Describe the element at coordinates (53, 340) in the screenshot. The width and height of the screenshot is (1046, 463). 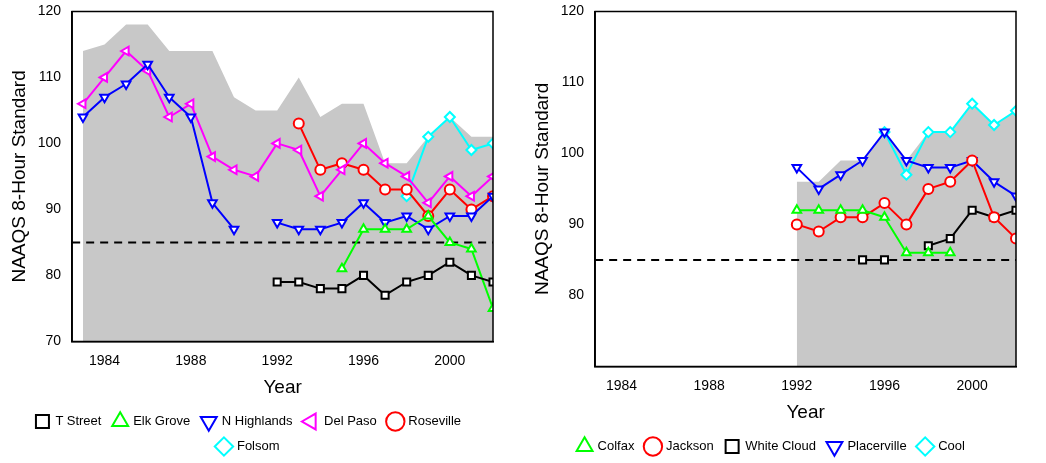
I see `y-tick-label: 70` at that location.